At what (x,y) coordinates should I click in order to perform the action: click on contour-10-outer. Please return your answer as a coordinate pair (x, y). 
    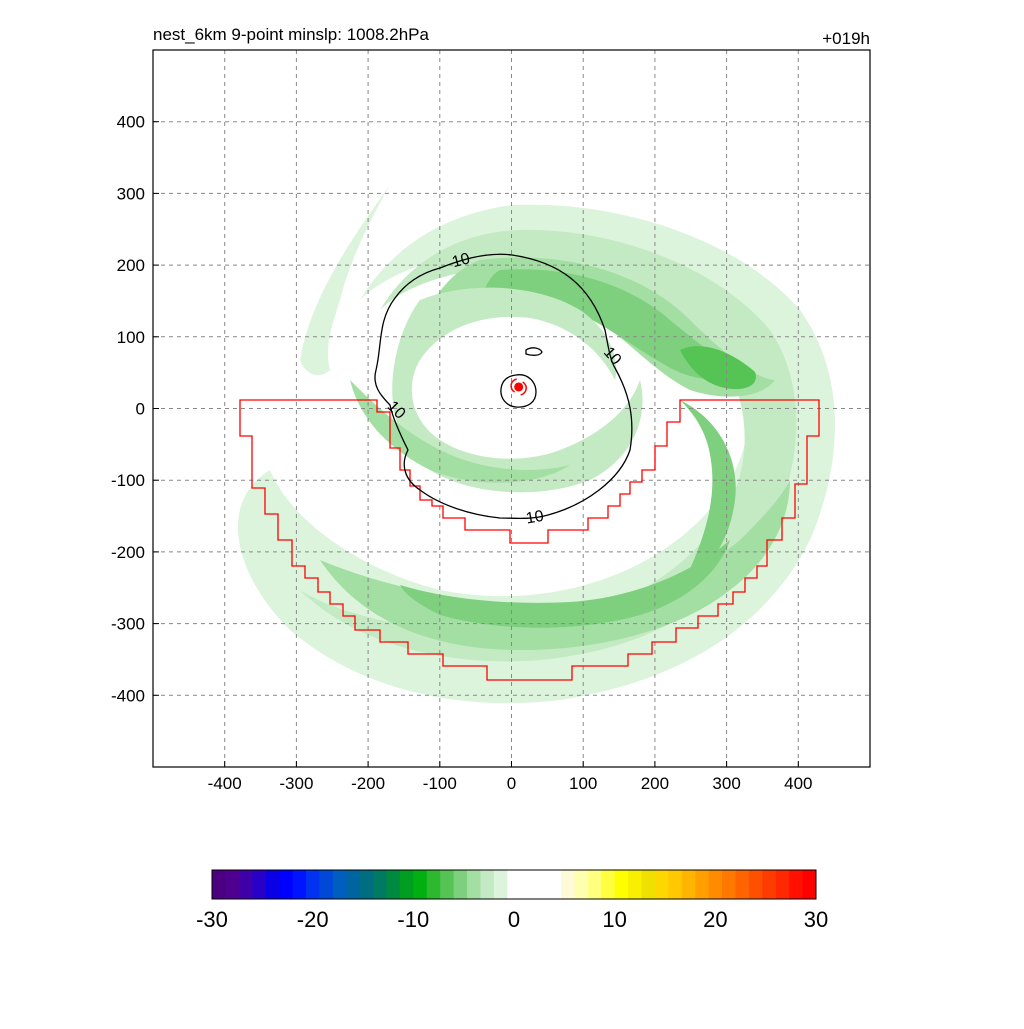
    Looking at the image, I should click on (503, 386).